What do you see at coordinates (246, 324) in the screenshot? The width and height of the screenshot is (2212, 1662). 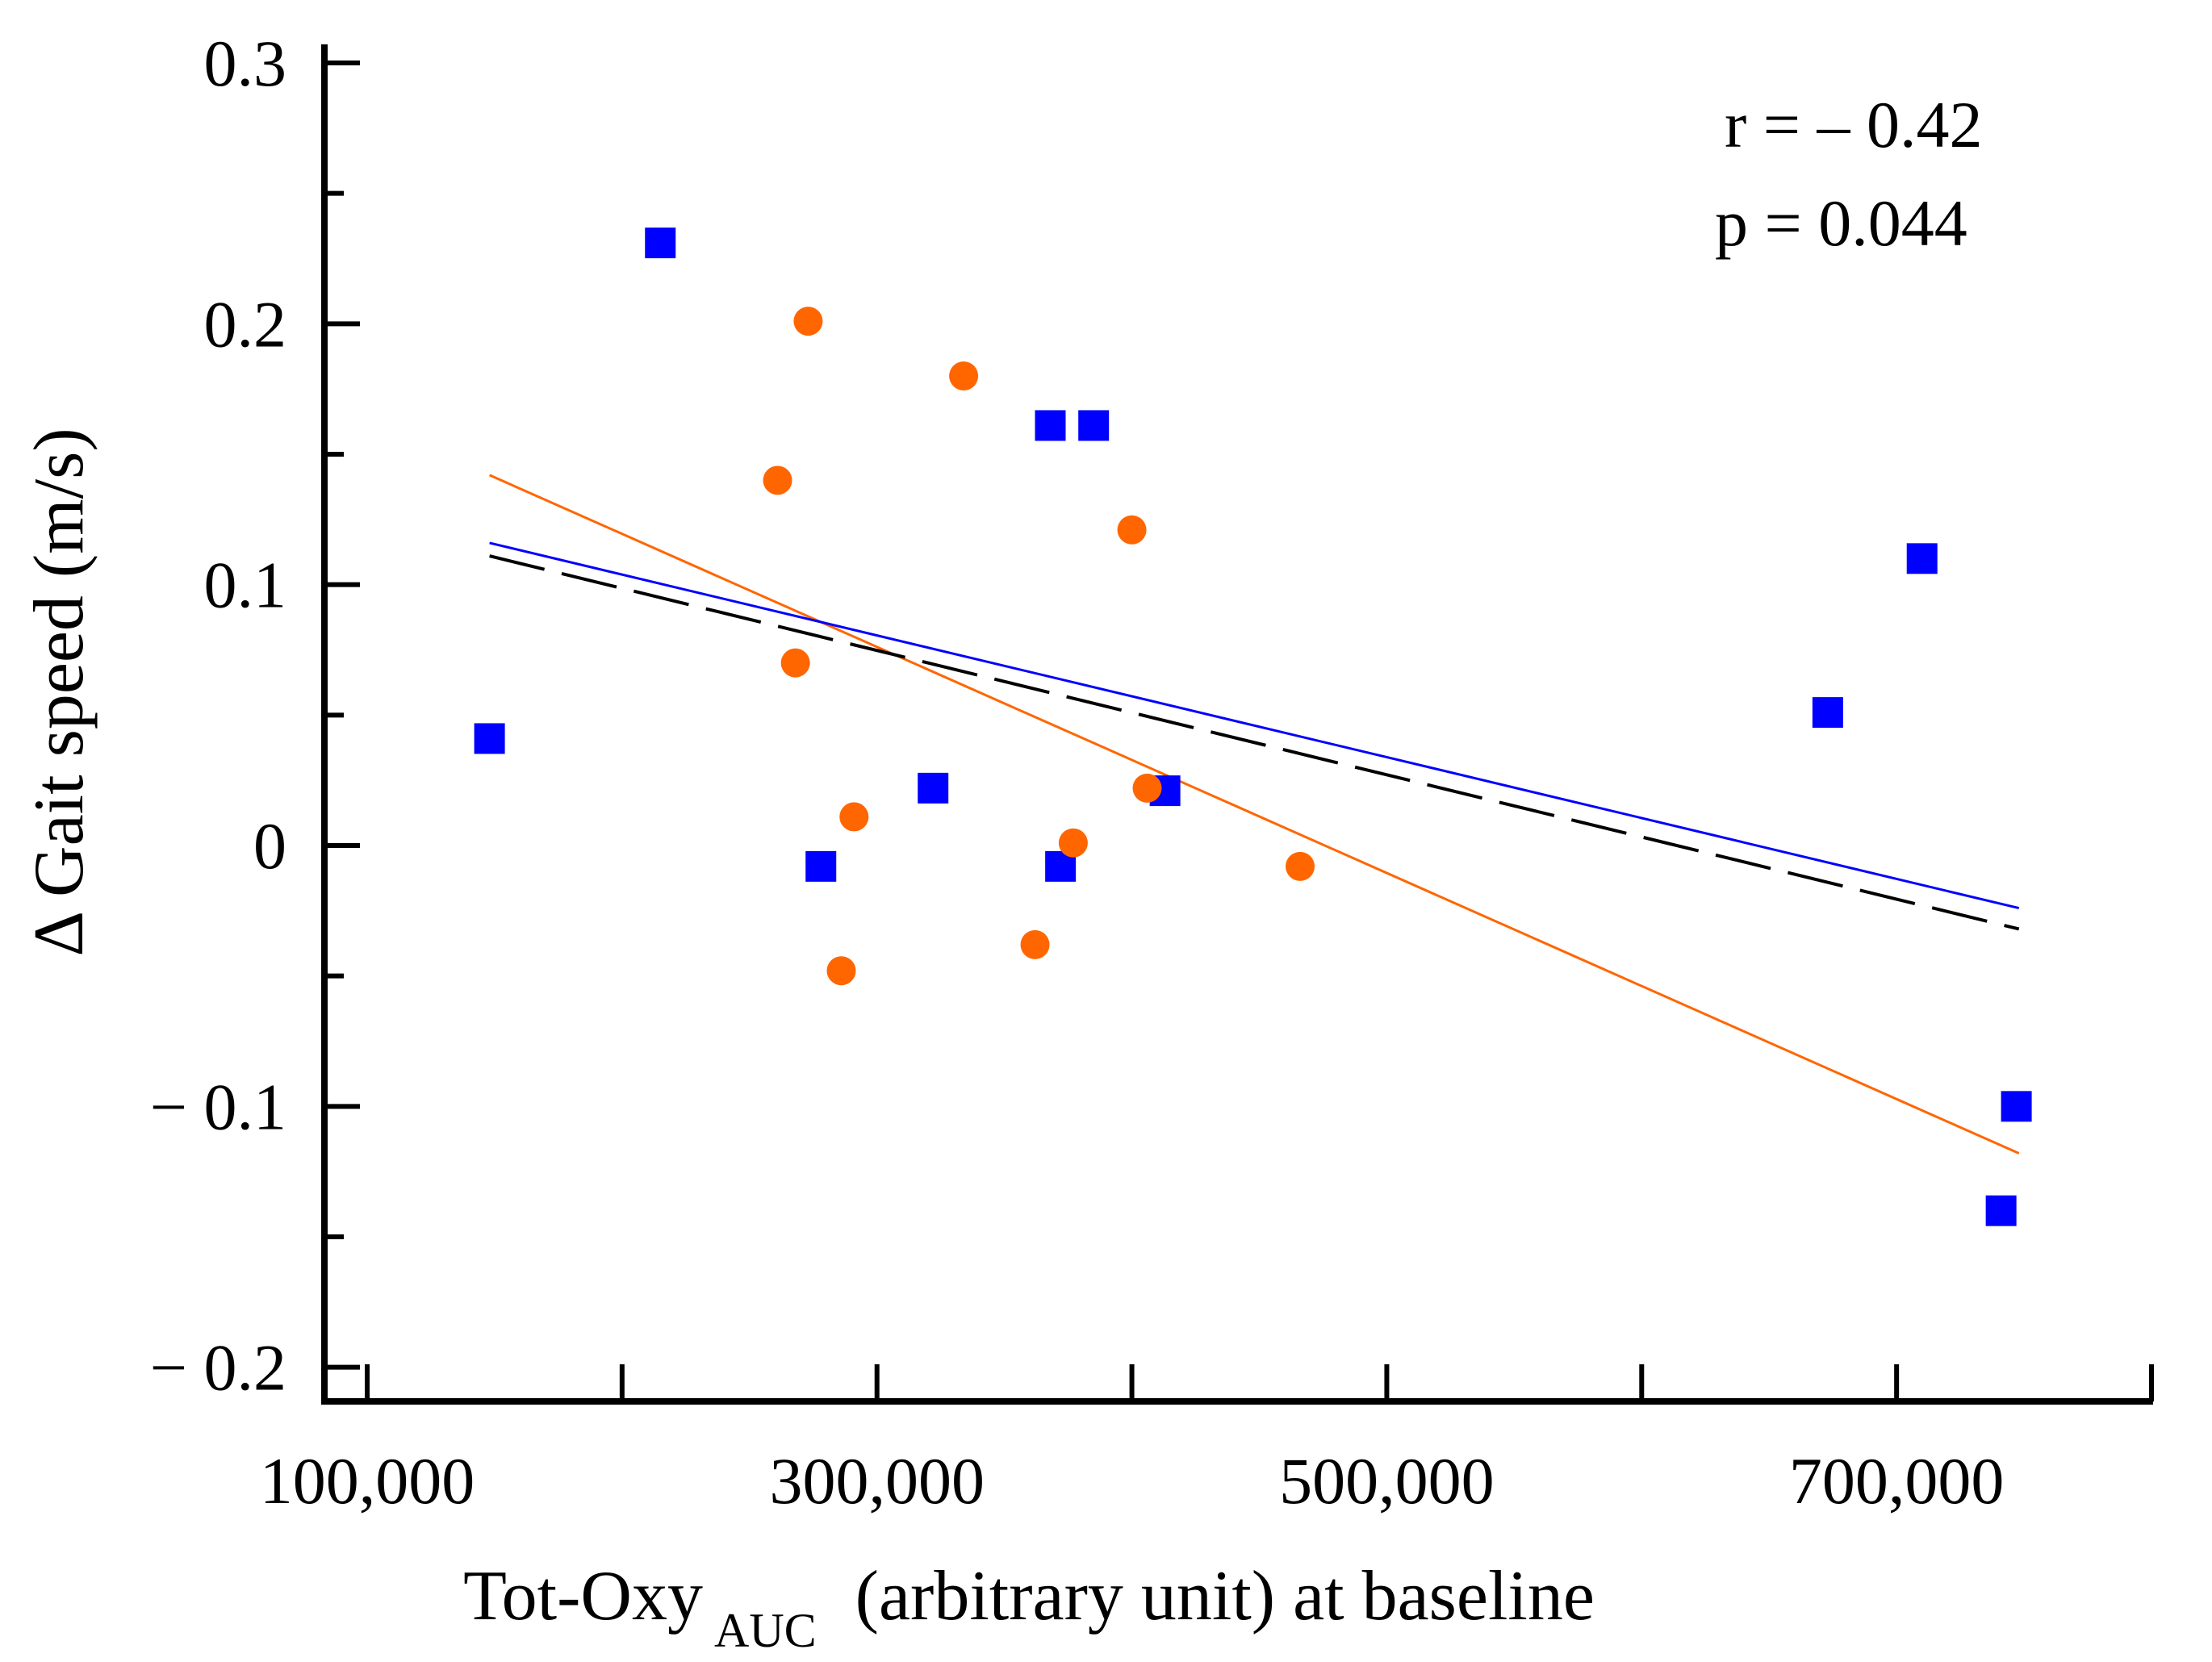 I see `y-tick-label: 0.2` at bounding box center [246, 324].